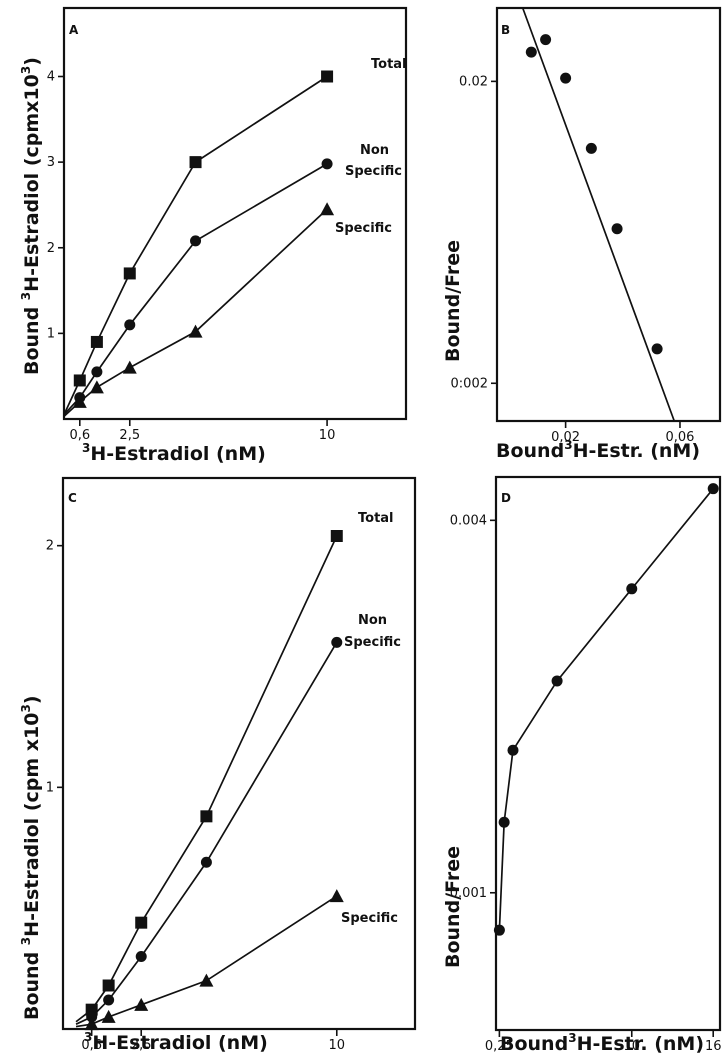 The image size is (725, 1056). What do you see at coordinates (337, 1045) in the screenshot?
I see `panel-c-x-tick-label: 10` at bounding box center [337, 1045].